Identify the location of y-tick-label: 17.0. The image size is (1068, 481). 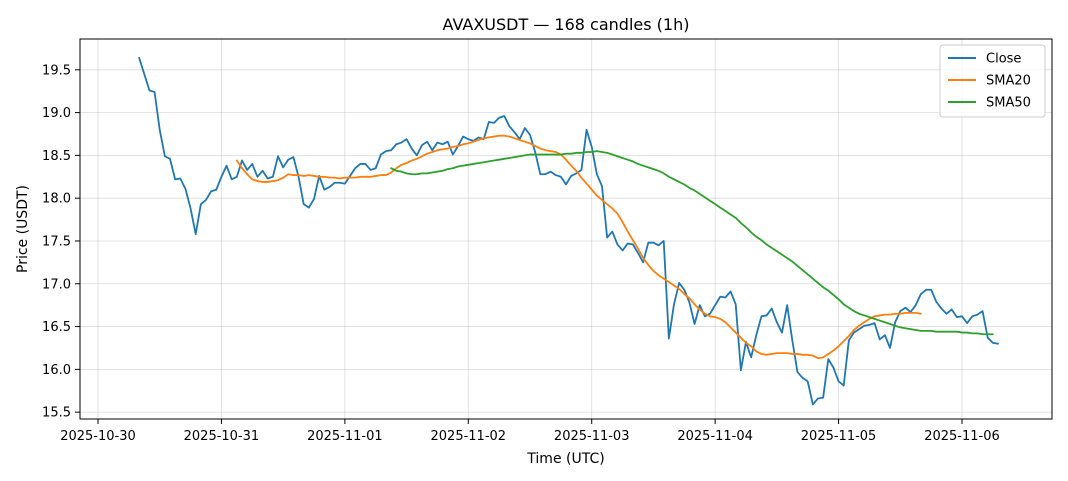
(56, 284).